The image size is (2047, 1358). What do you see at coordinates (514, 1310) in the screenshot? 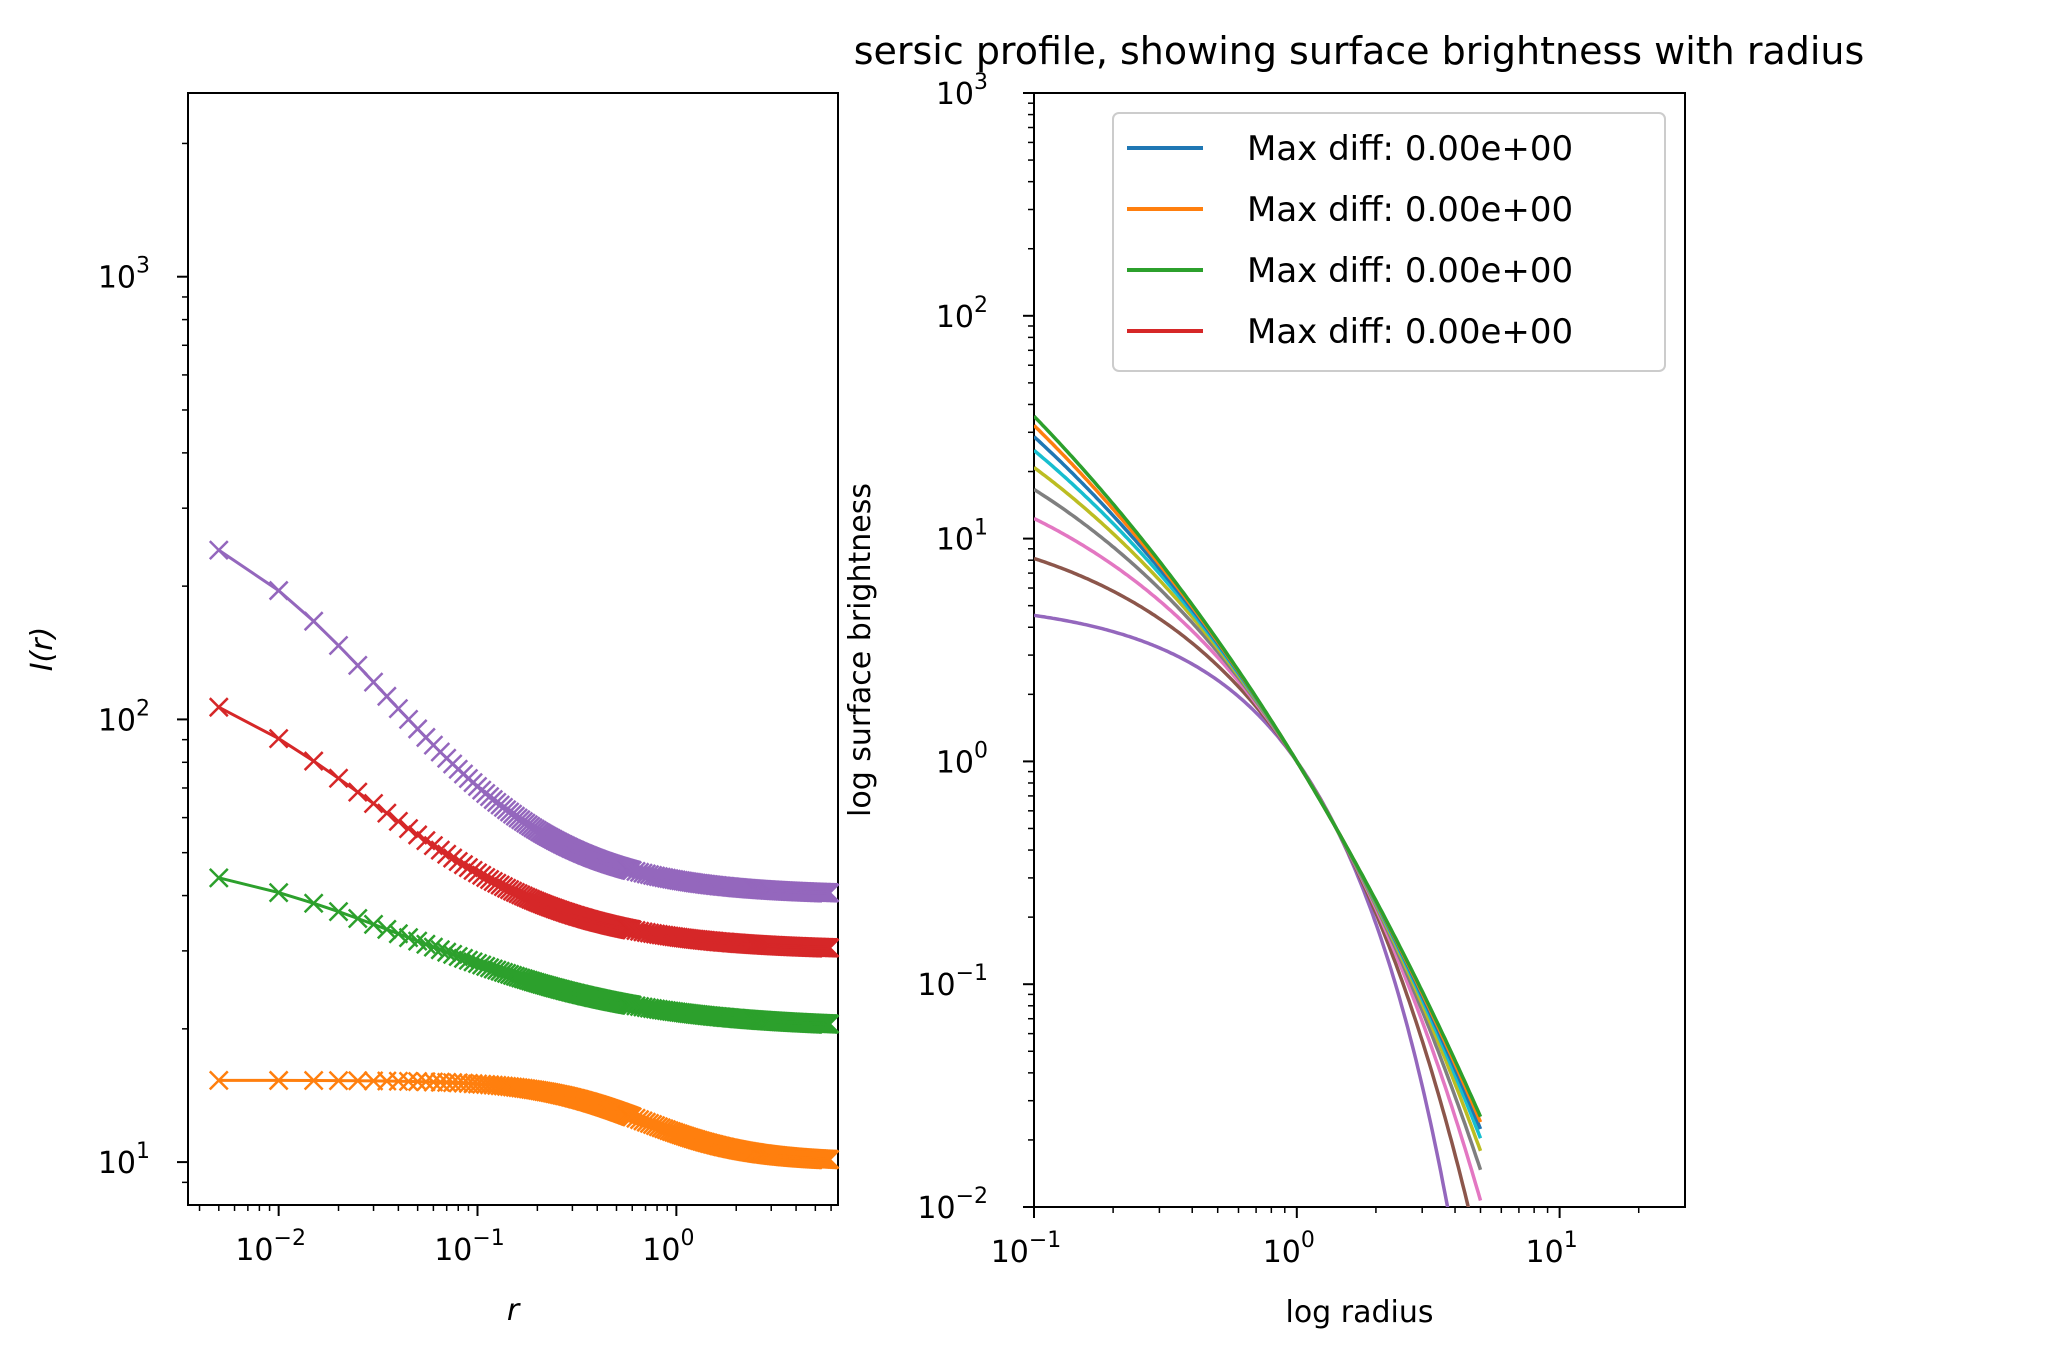
I see `x-axis-label: r` at bounding box center [514, 1310].